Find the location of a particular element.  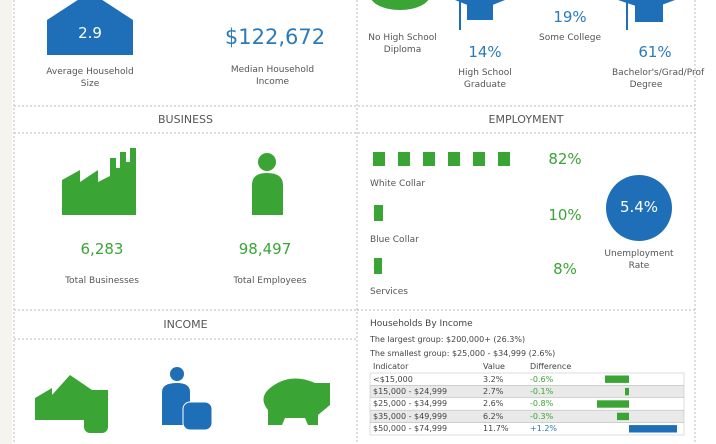

household-size: 2.9 is located at coordinates (90, 33).